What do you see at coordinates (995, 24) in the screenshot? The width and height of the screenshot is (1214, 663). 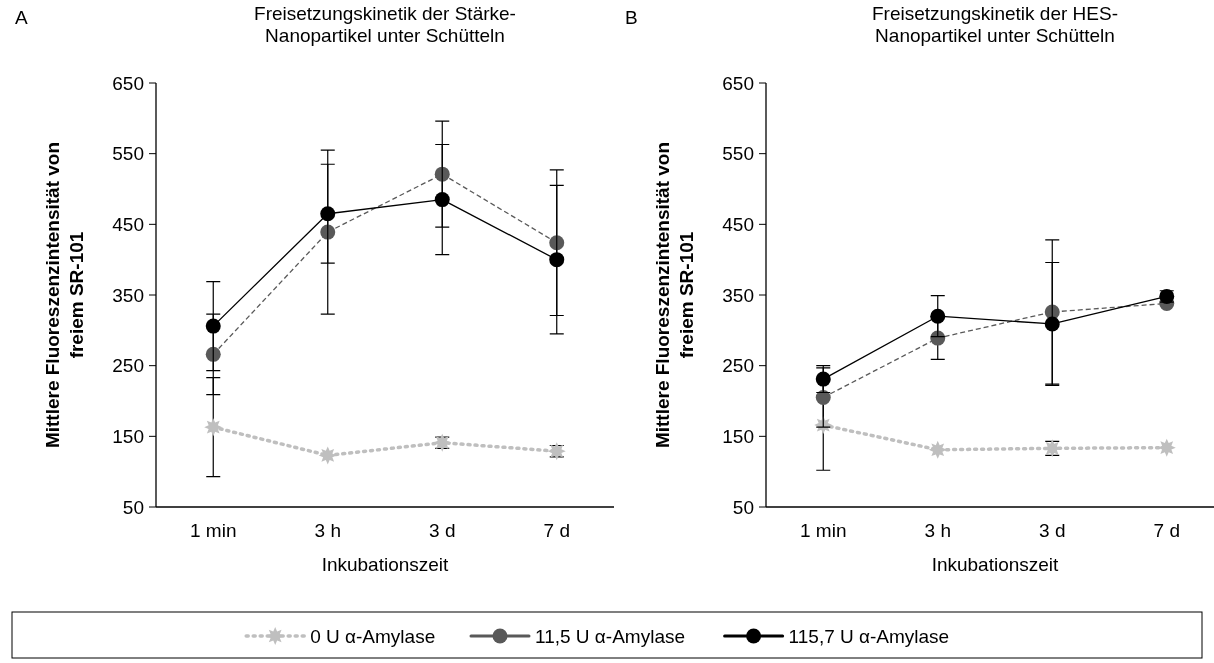 I see `chart-title: Freisetzungskinetik der HES- Nanopartikel unter Schütteln` at bounding box center [995, 24].